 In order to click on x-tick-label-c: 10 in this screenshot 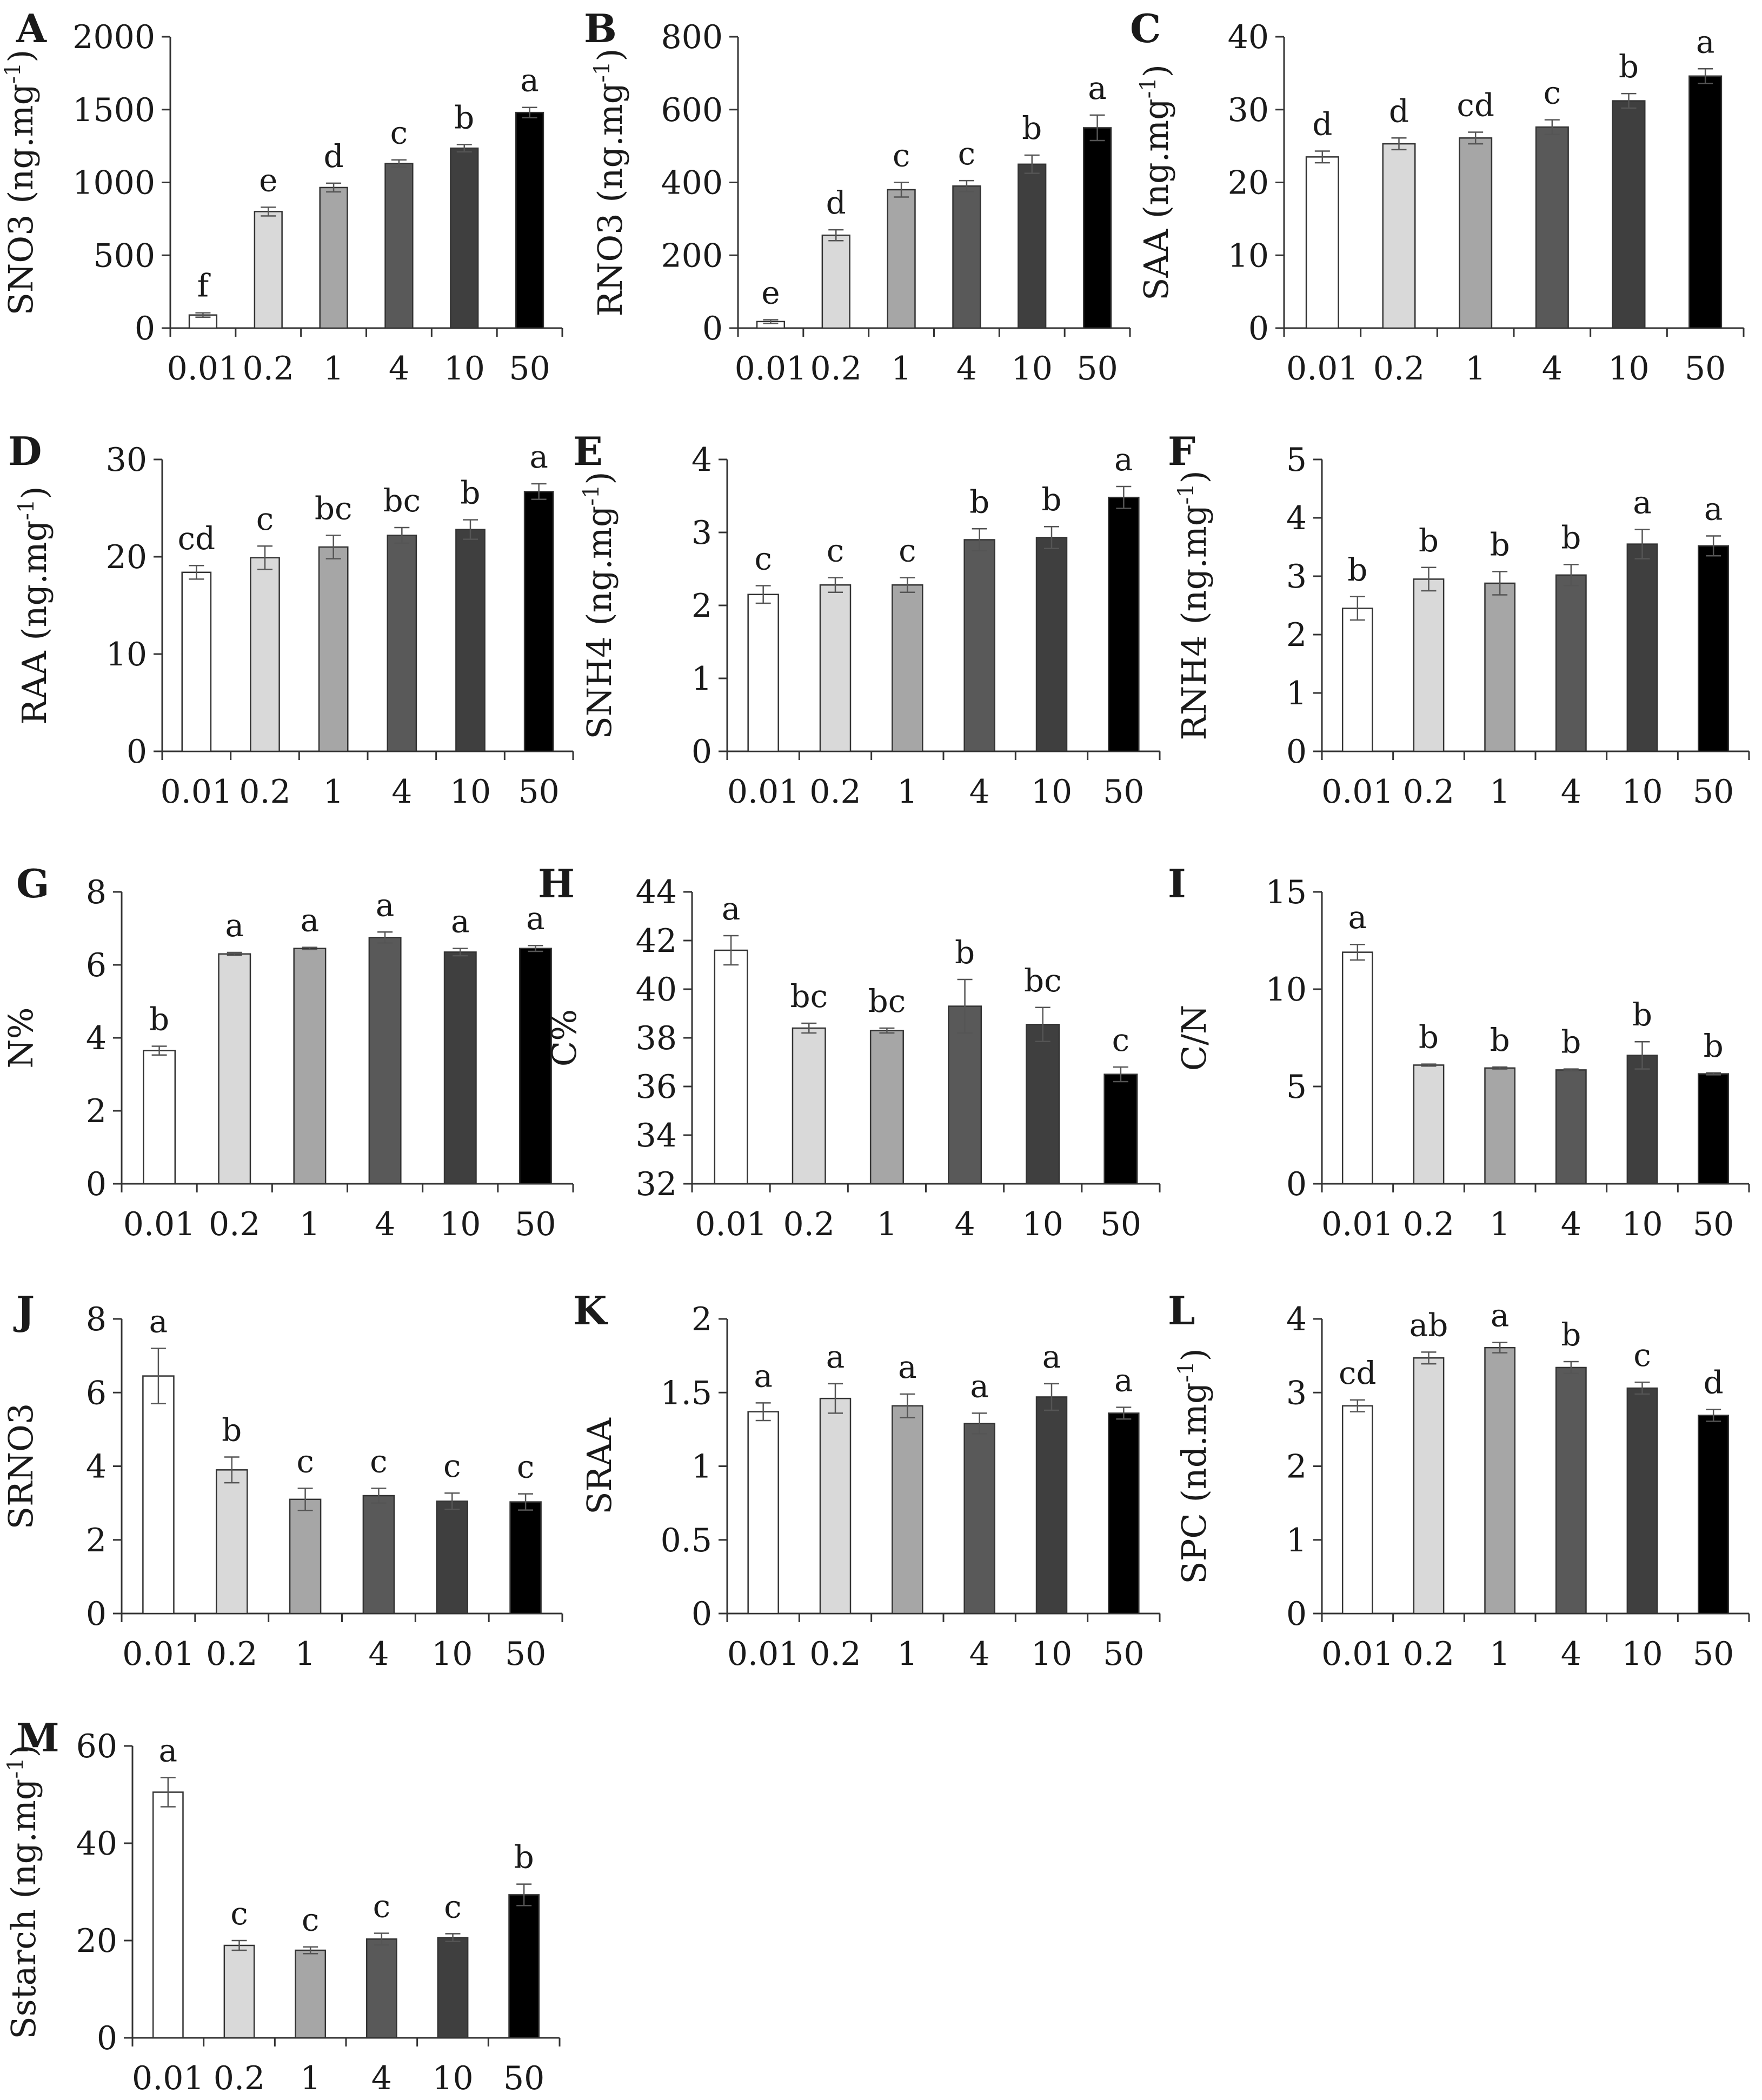, I will do `click(1628, 369)`.